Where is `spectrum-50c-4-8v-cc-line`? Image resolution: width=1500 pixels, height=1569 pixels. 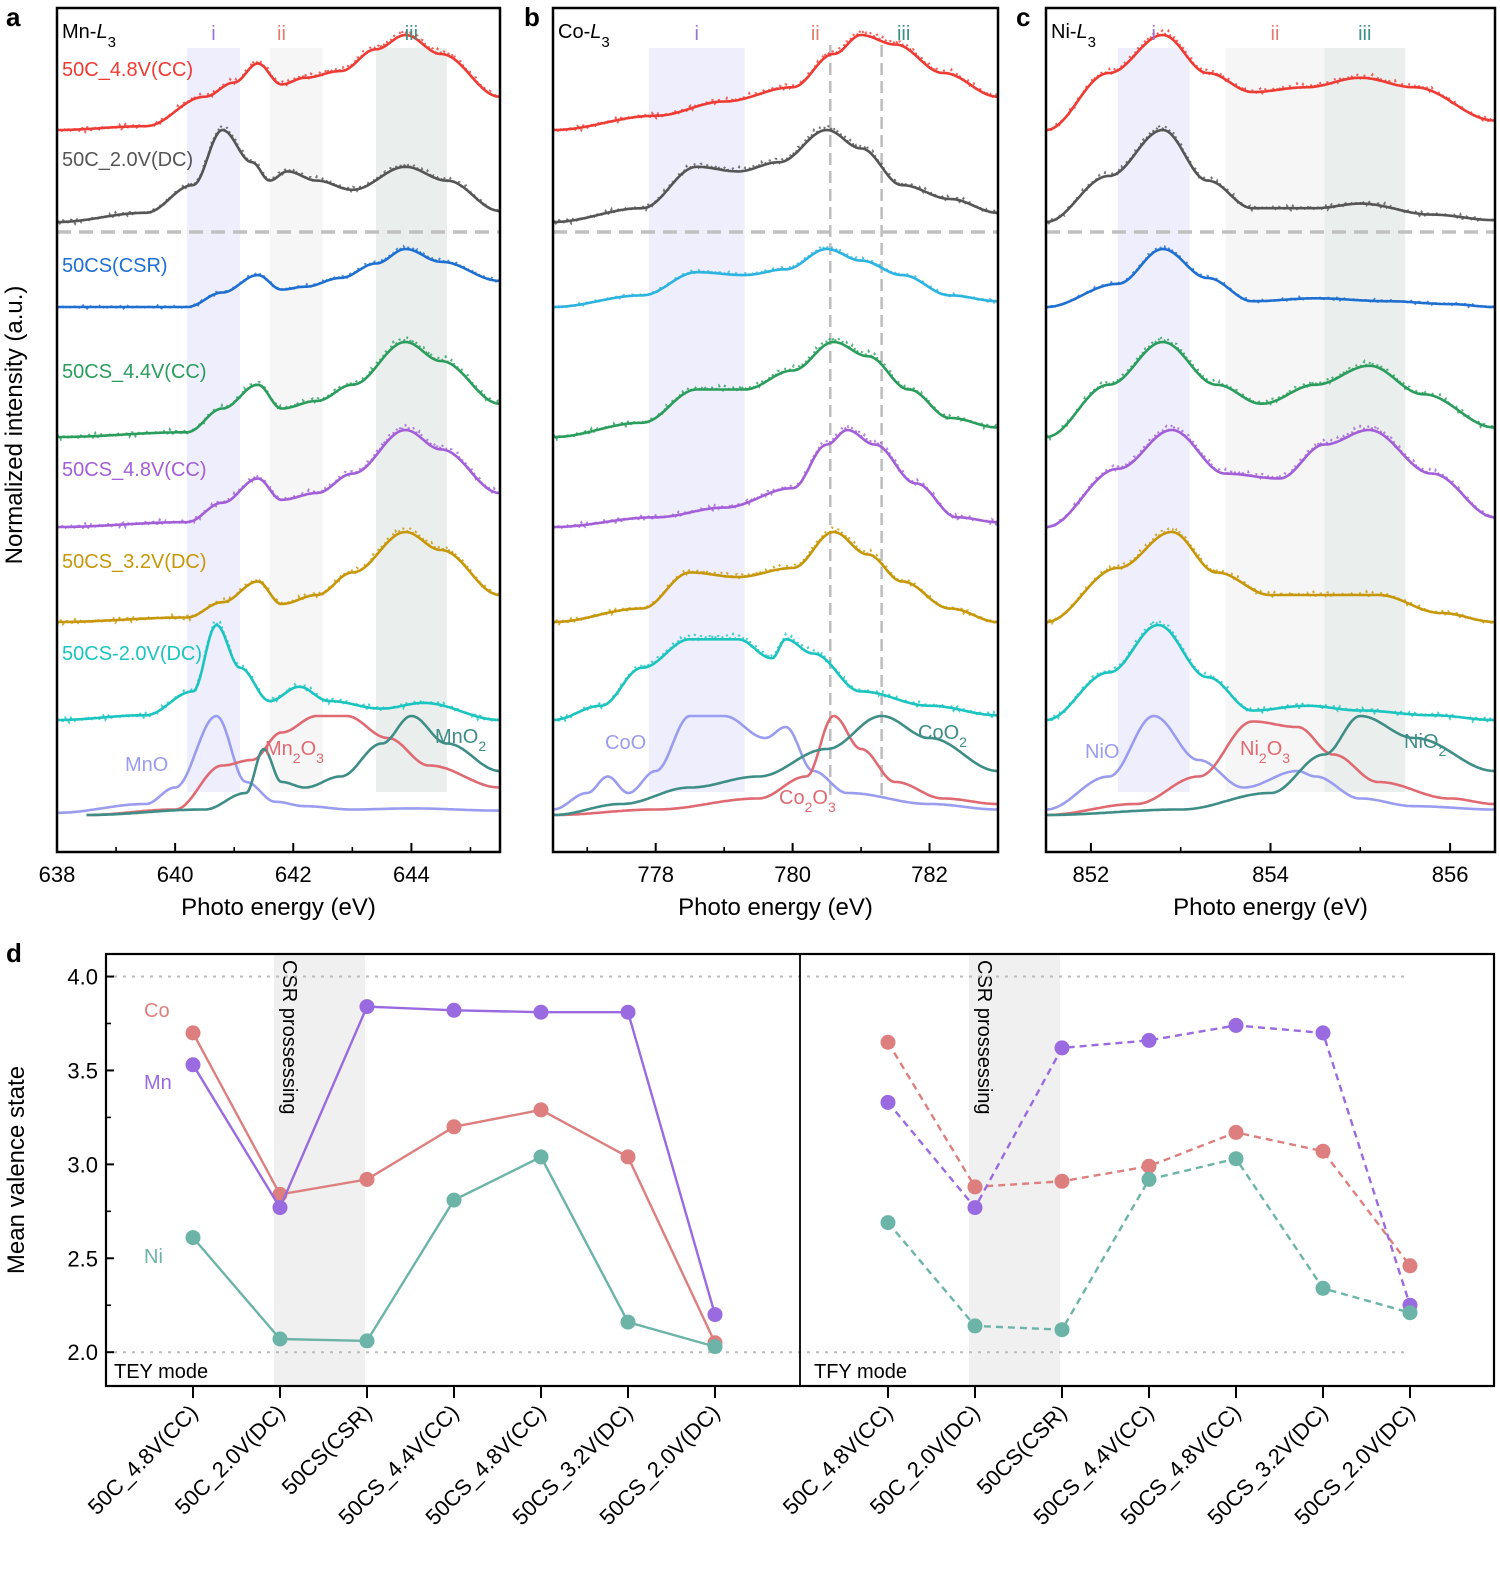
spectrum-50c-4-8v-cc-line is located at coordinates (278, 82).